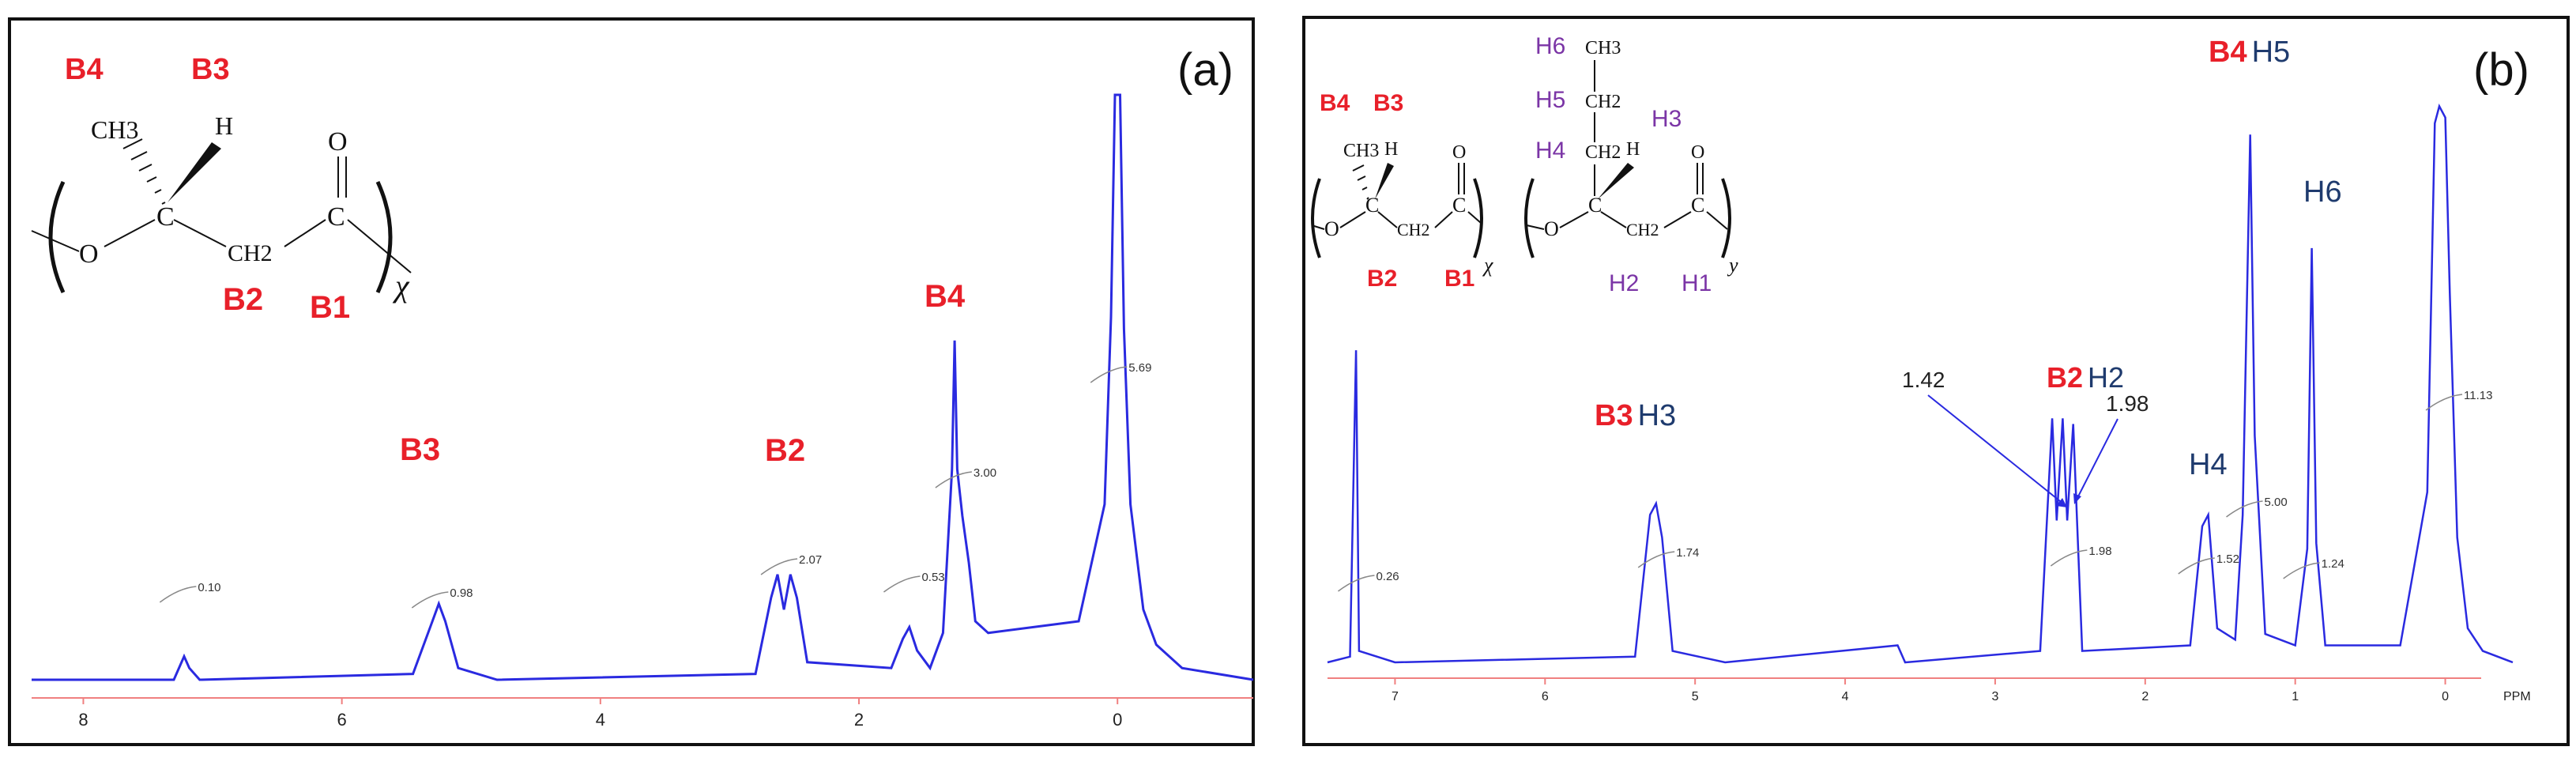  I want to click on panel-a-atom-b4: B4, so click(84, 69).